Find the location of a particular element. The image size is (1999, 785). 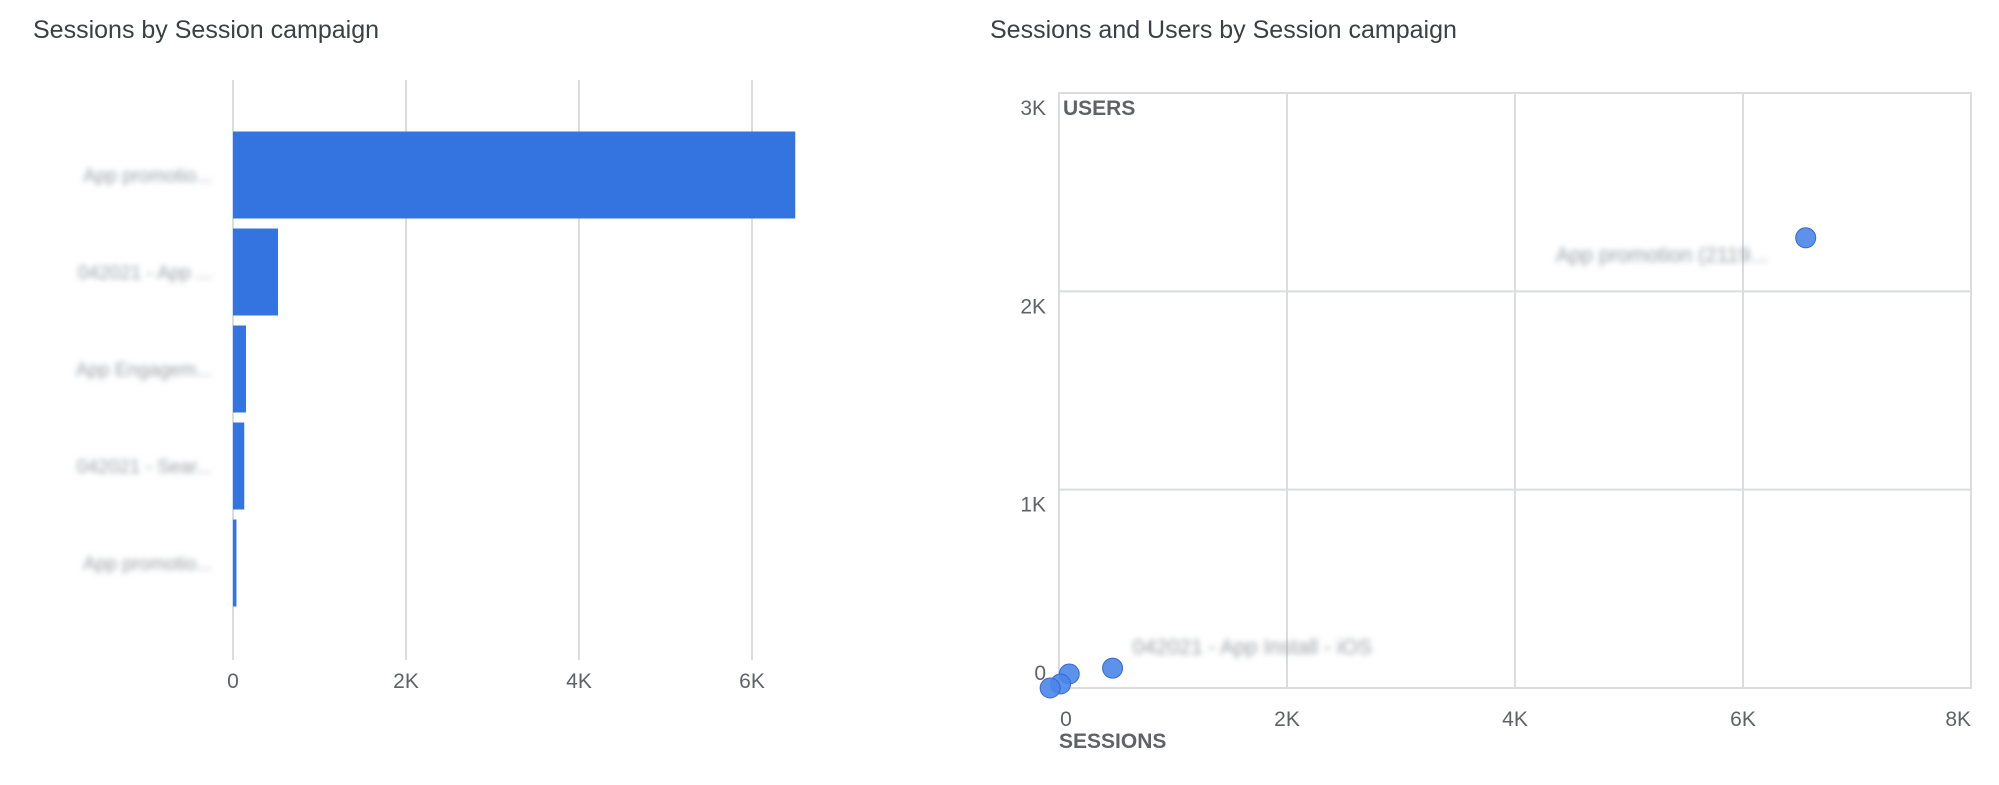

scatter-chart-x-axis-label: SESSIONS is located at coordinates (1112, 741).